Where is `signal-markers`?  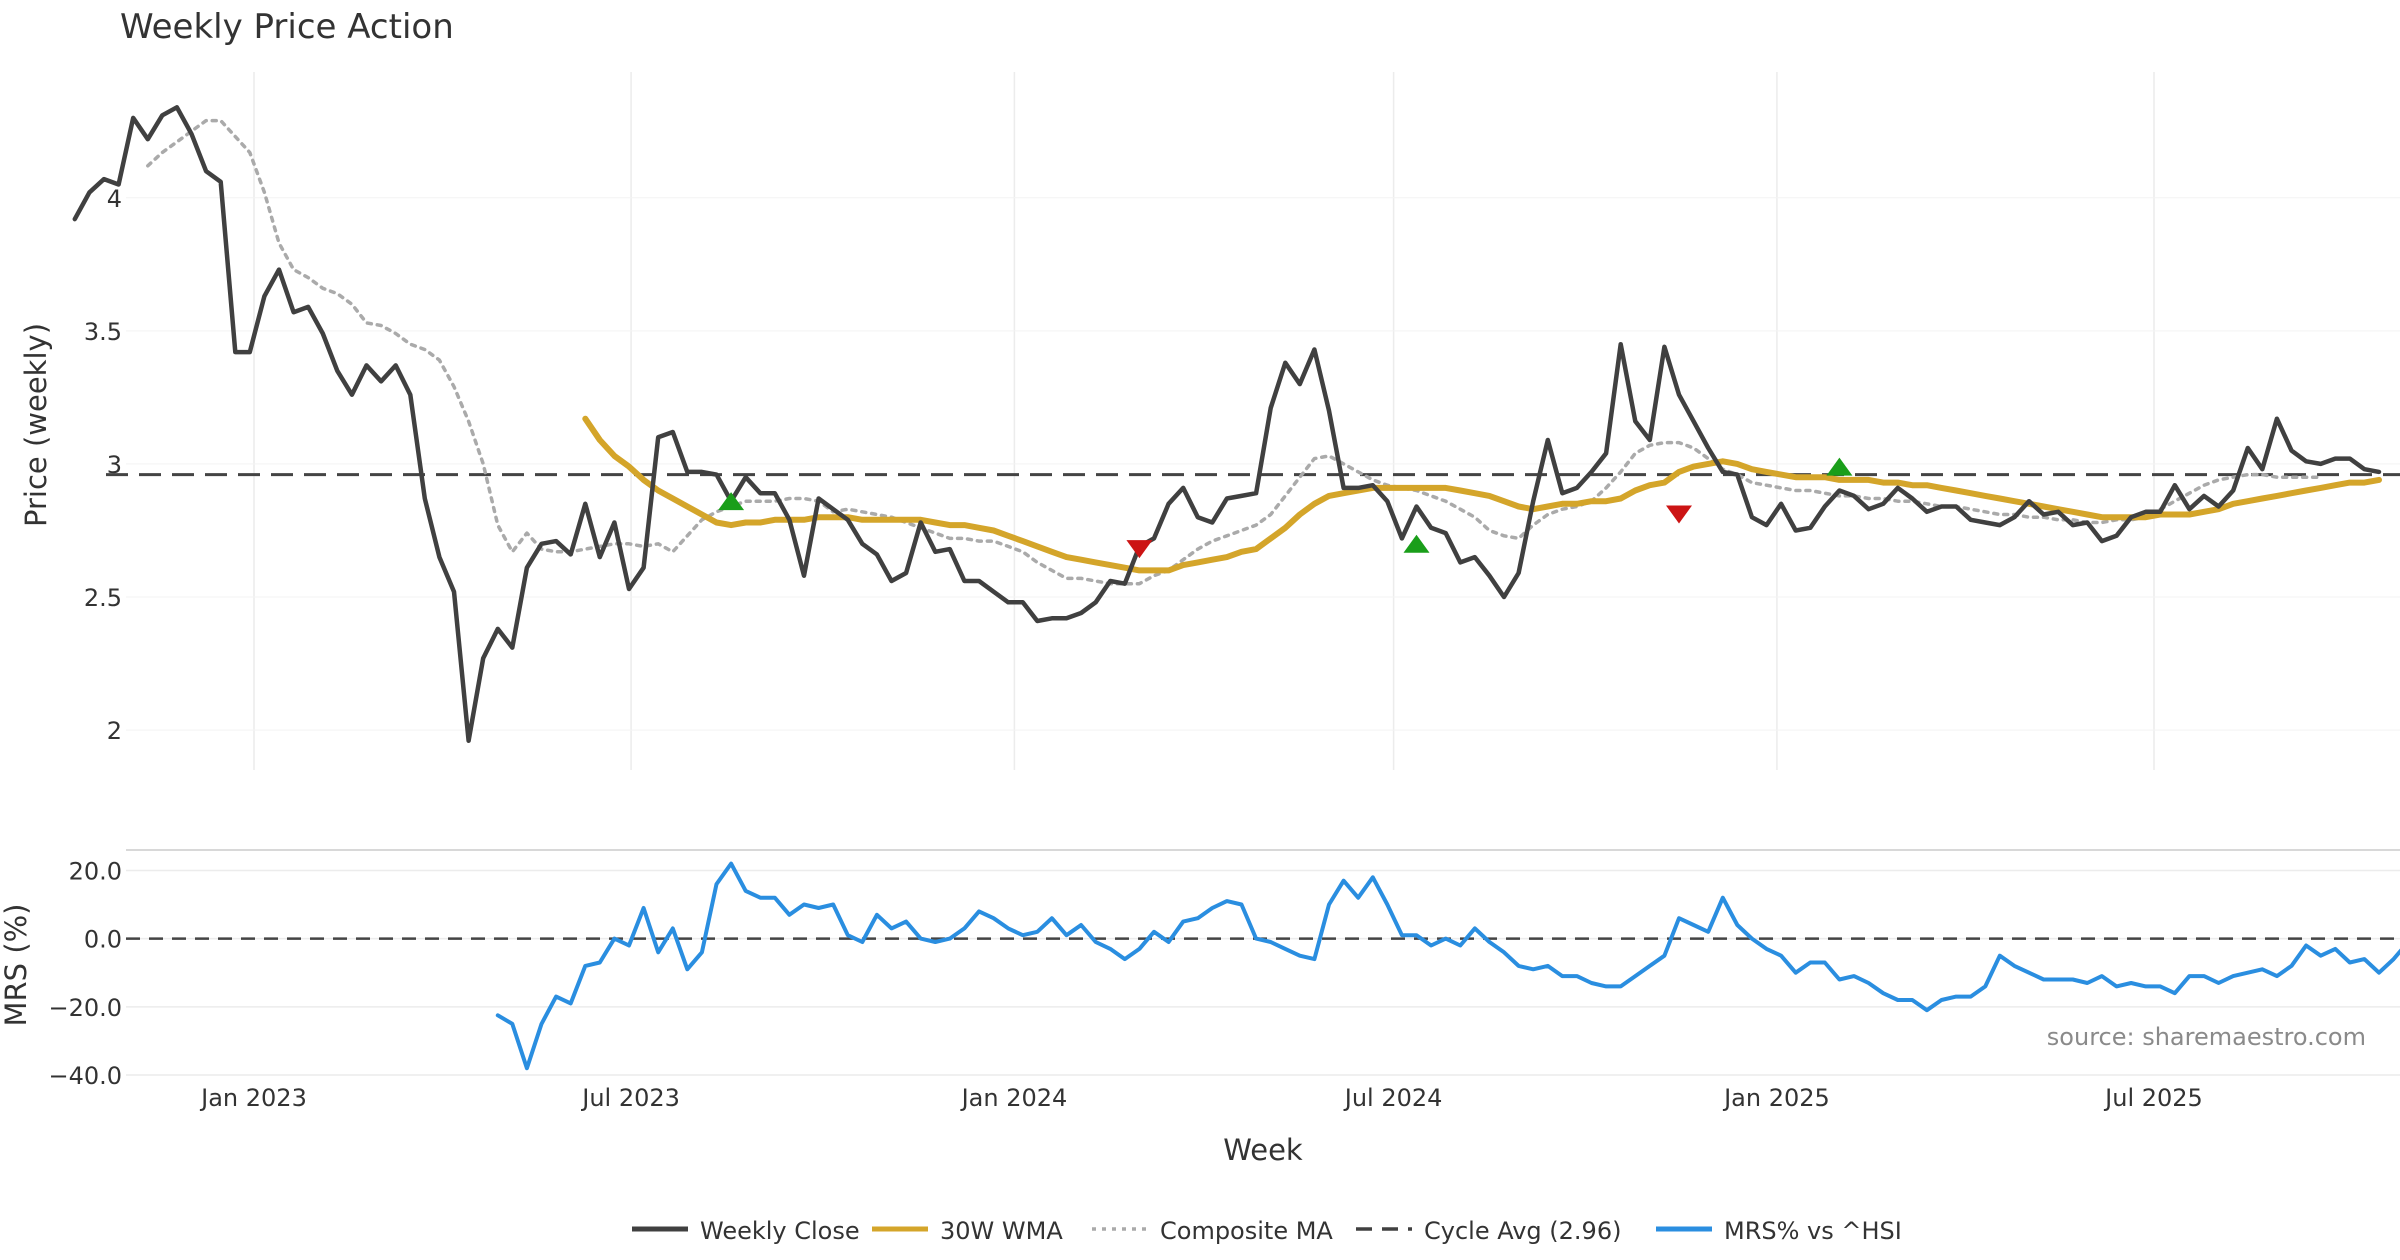 signal-markers is located at coordinates (1285, 508).